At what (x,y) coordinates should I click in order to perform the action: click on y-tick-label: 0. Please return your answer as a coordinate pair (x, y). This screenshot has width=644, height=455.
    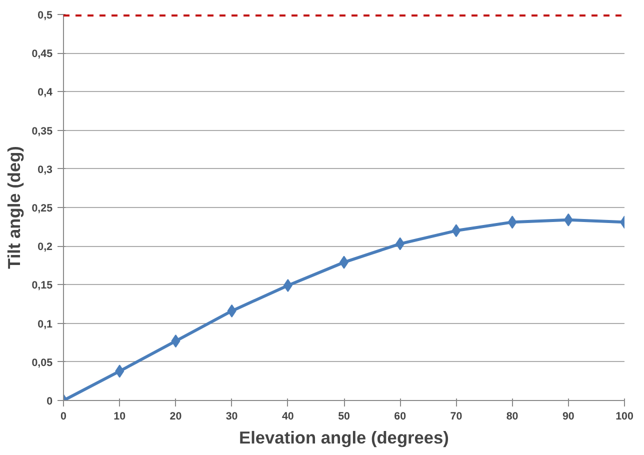
    Looking at the image, I should click on (49, 402).